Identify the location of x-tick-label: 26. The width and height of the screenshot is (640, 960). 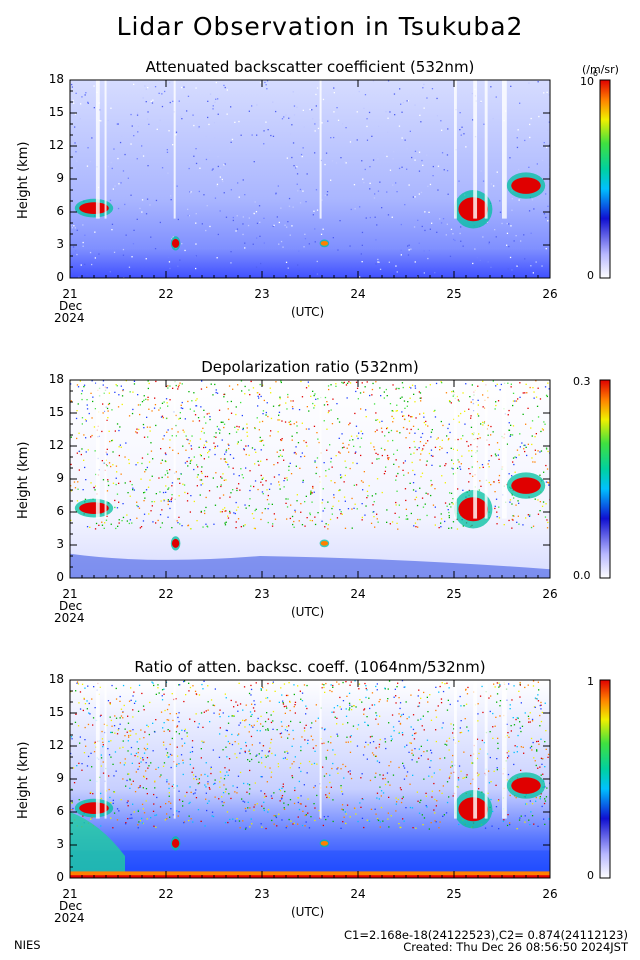
(550, 294).